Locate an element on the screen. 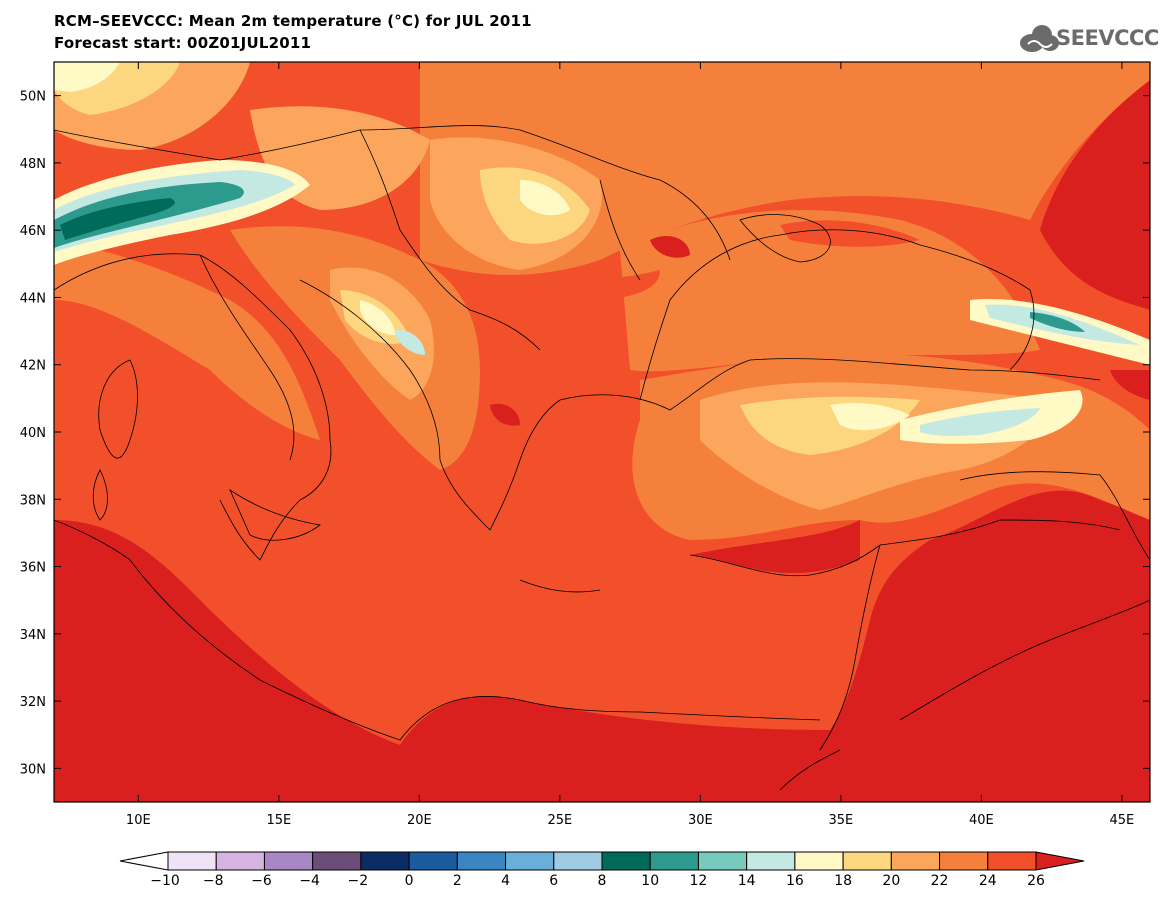  lat-label: 48N is located at coordinates (33, 164).